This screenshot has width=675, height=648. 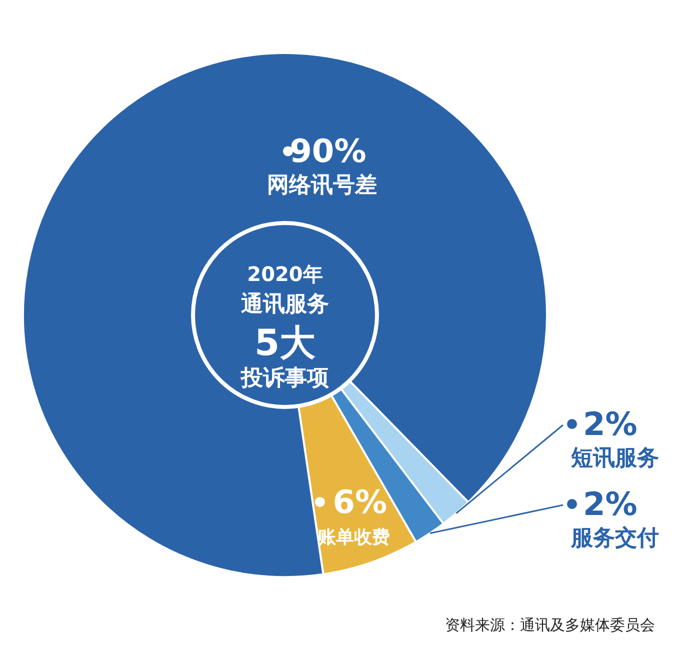 What do you see at coordinates (353, 537) in the screenshot?
I see `slice-label: 账单收费` at bounding box center [353, 537].